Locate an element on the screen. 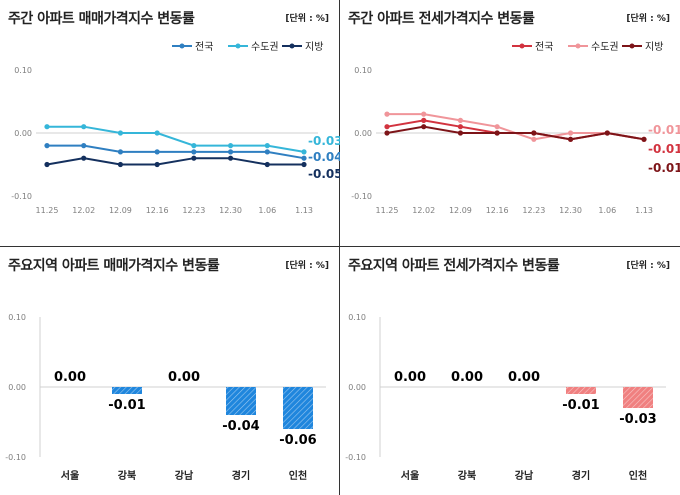 Image resolution: width=680 pixels, height=495 pixels. legend-label: 전국 is located at coordinates (544, 47).